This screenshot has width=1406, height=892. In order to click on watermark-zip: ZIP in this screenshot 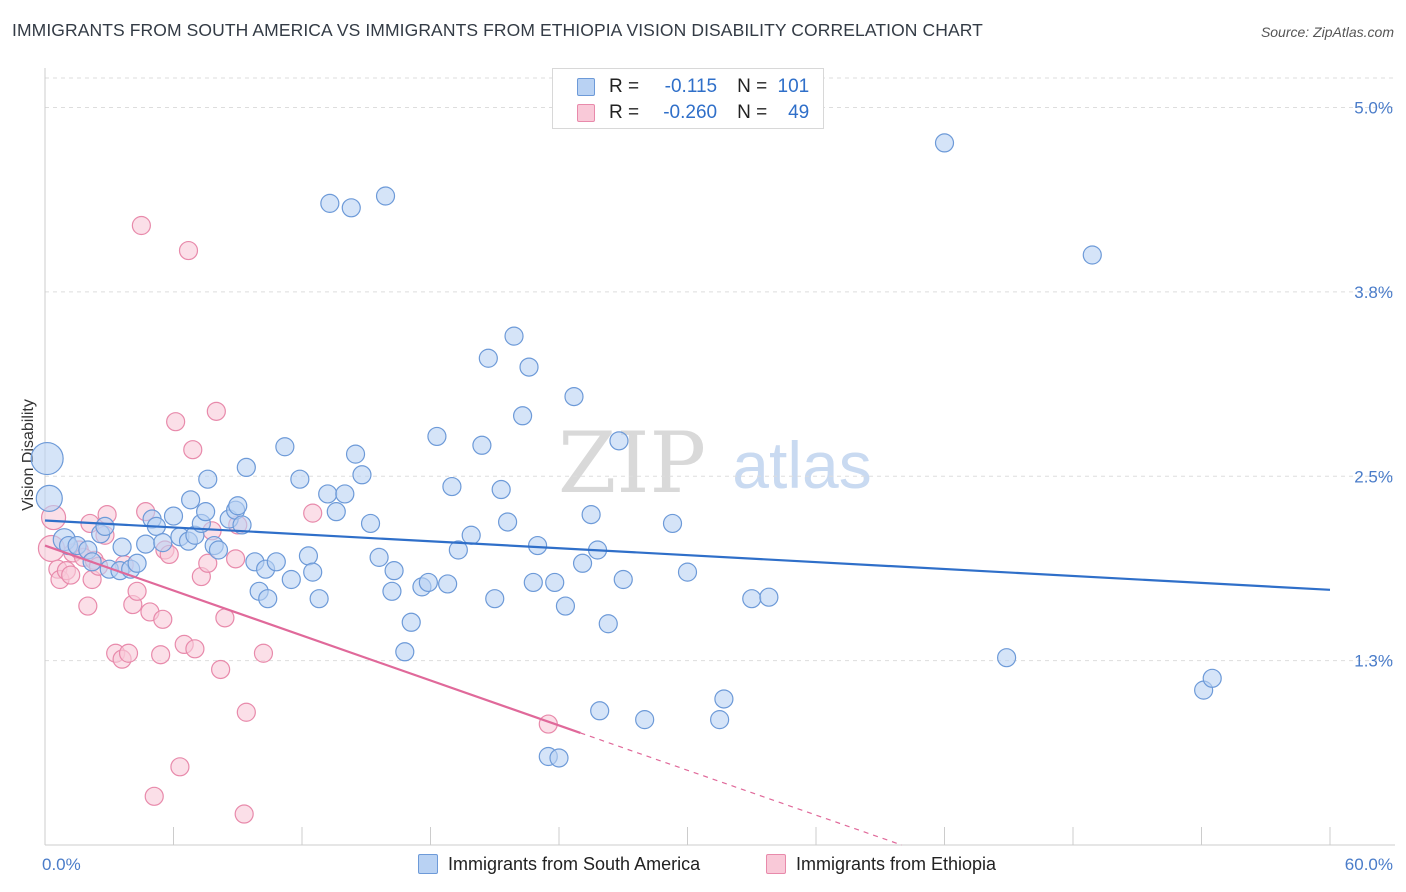, I will do `click(632, 463)`.